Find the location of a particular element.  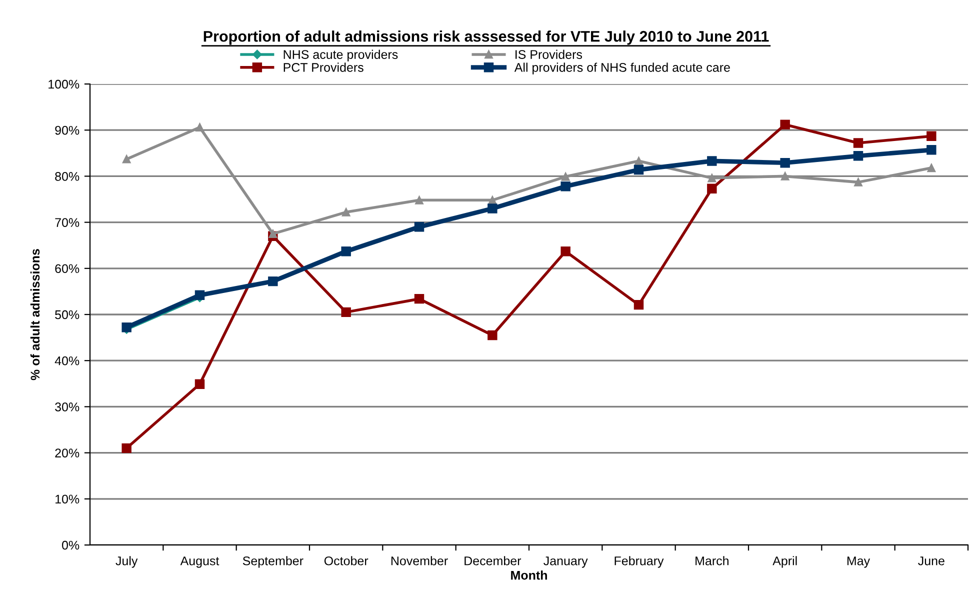

y-tick-label: 20% is located at coordinates (67, 453).